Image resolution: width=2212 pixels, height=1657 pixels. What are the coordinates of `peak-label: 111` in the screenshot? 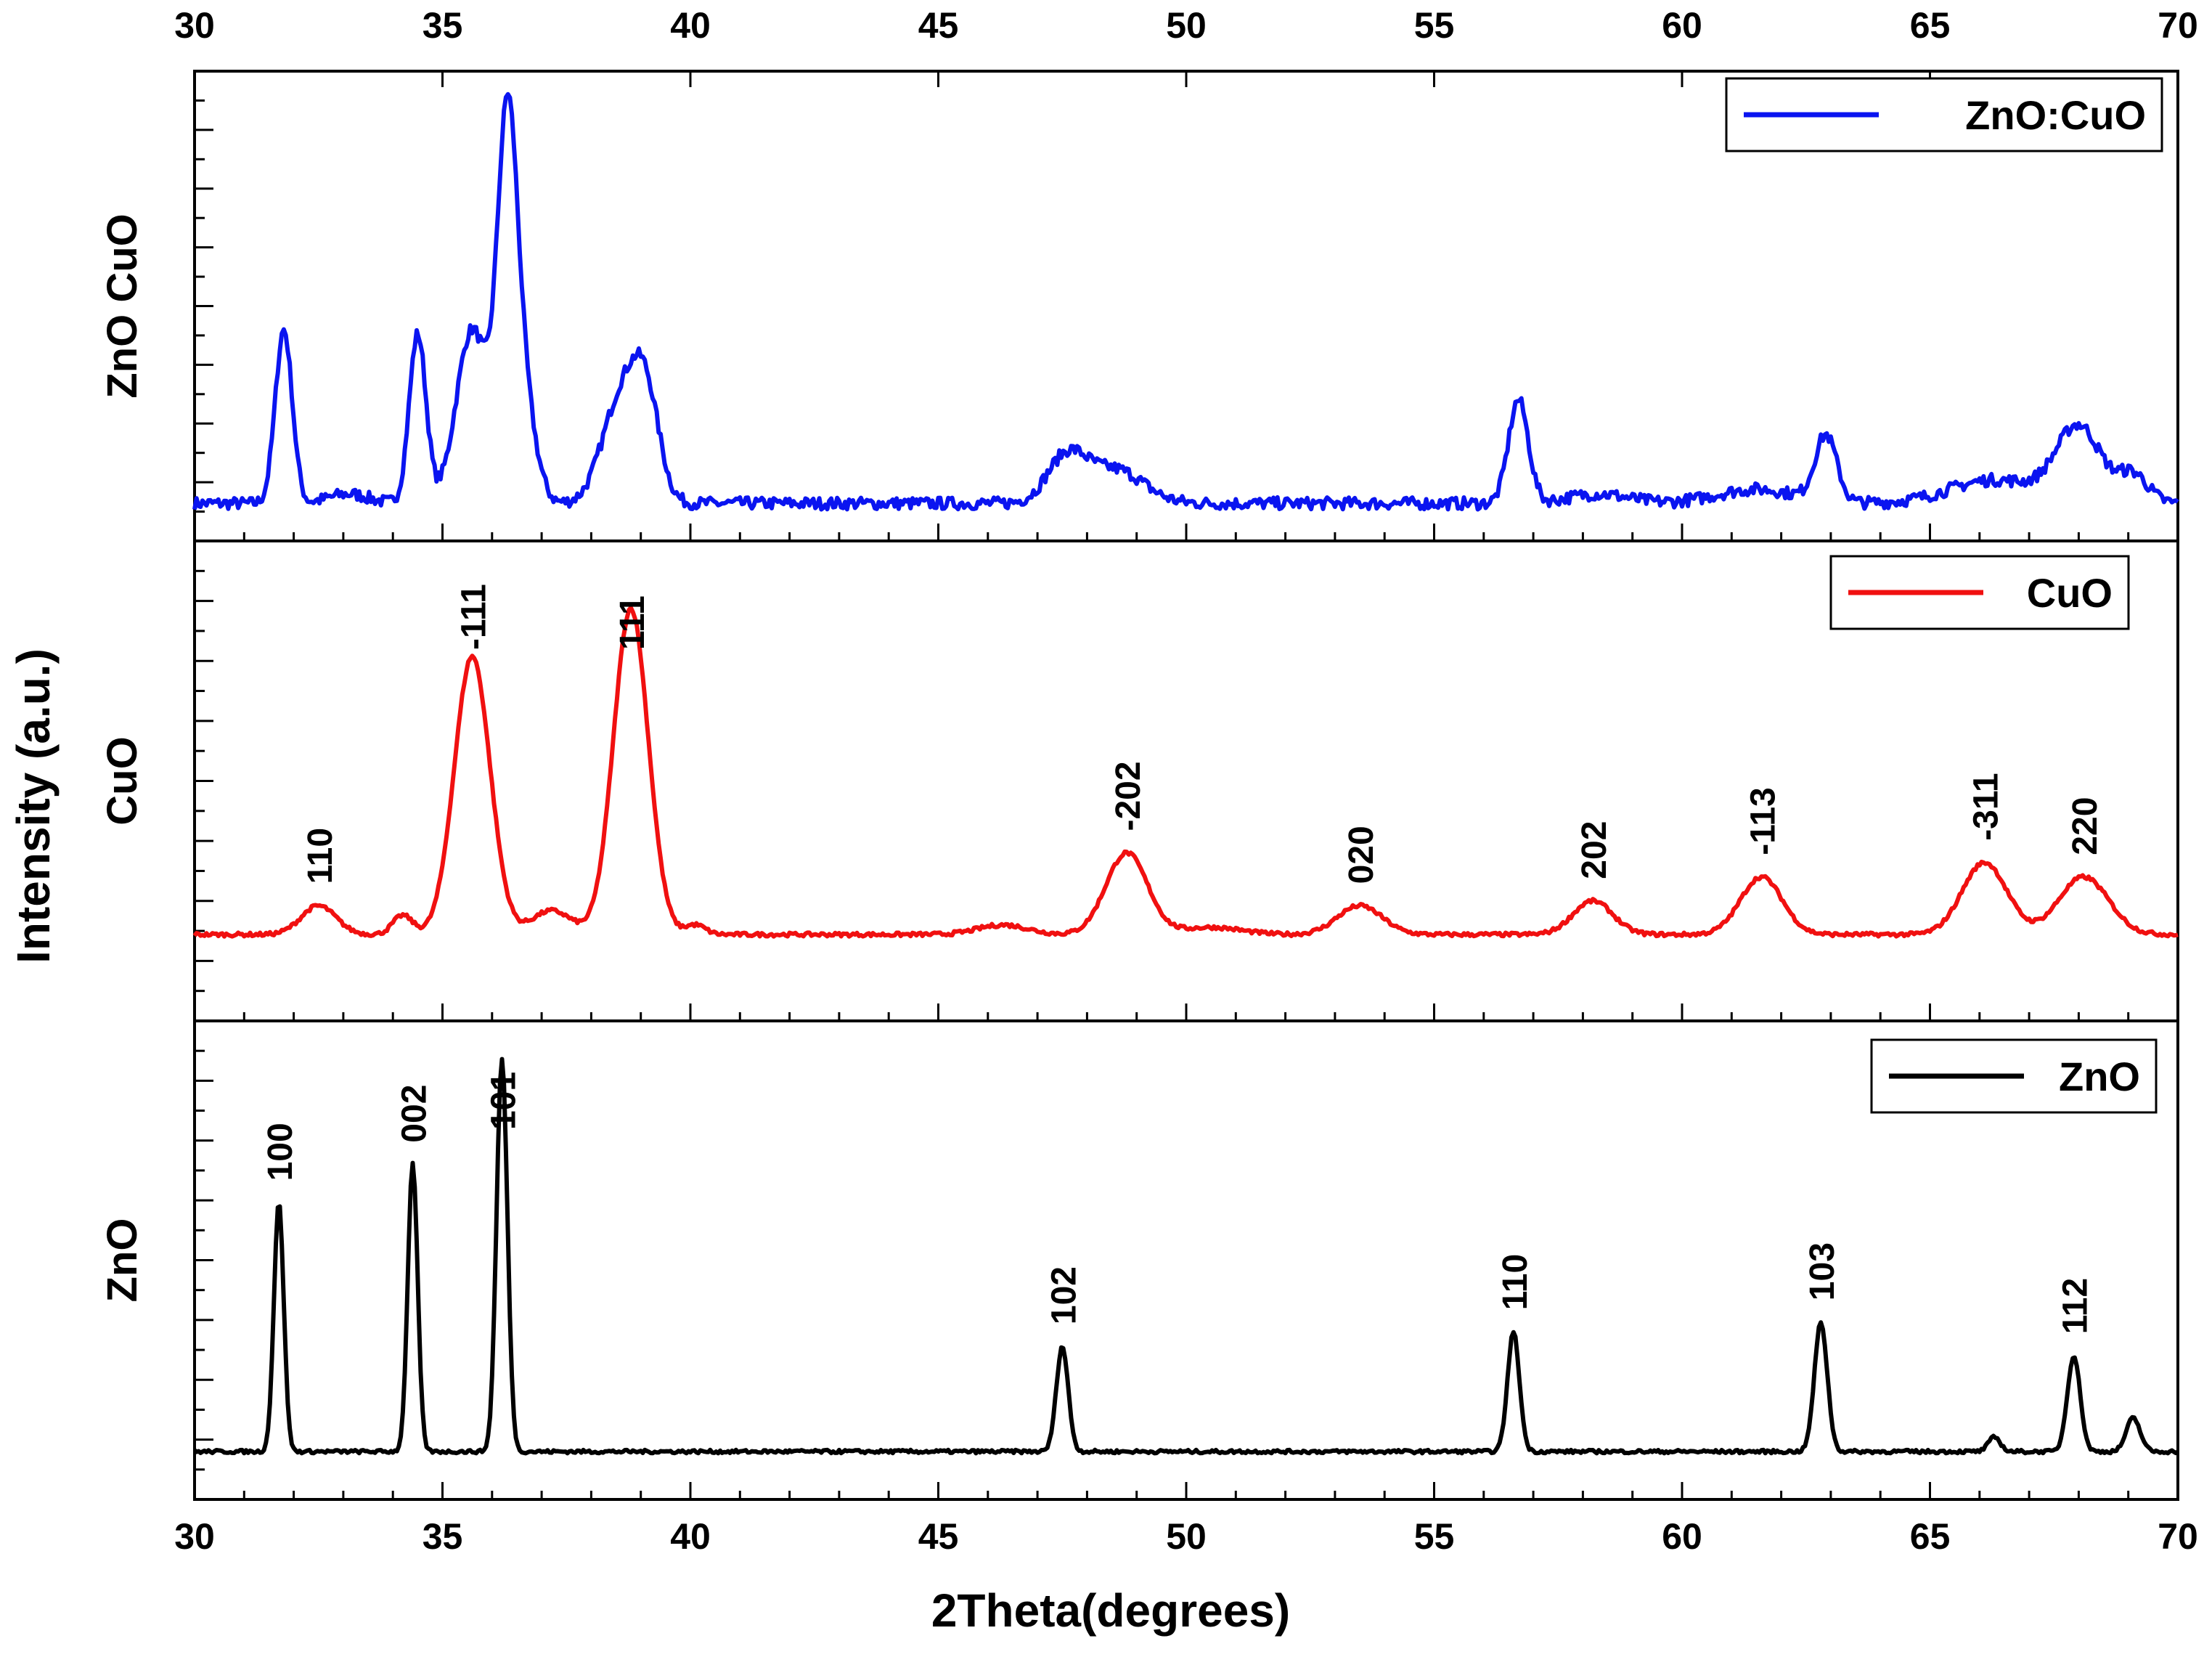 It's located at (632, 622).